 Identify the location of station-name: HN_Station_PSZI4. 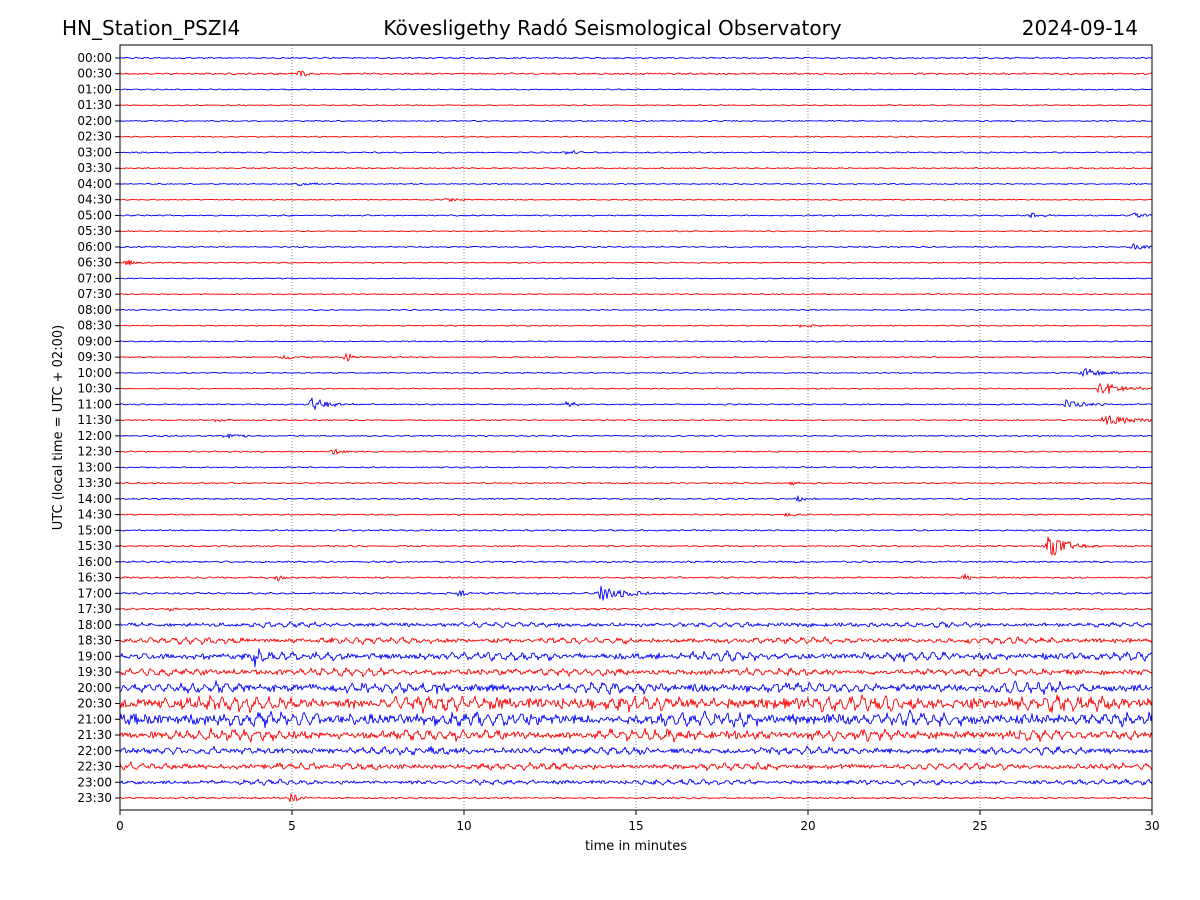
(151, 28).